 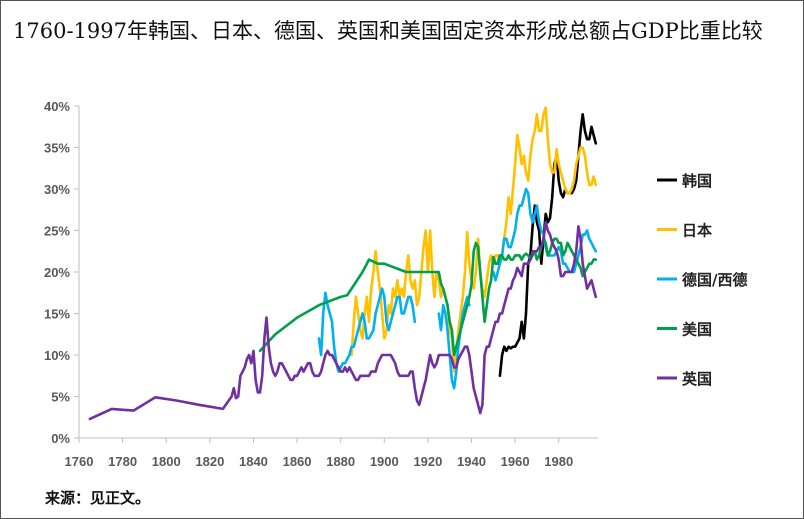 What do you see at coordinates (57, 355) in the screenshot?
I see `y-tick-label: 10%` at bounding box center [57, 355].